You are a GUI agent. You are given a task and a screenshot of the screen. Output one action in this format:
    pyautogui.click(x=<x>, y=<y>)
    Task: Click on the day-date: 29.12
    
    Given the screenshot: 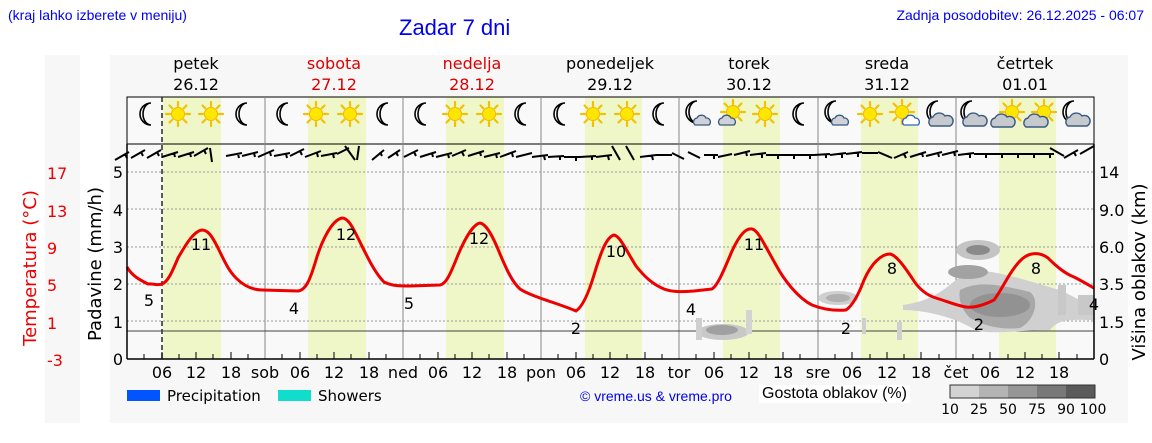 What is the action you would take?
    pyautogui.click(x=610, y=84)
    